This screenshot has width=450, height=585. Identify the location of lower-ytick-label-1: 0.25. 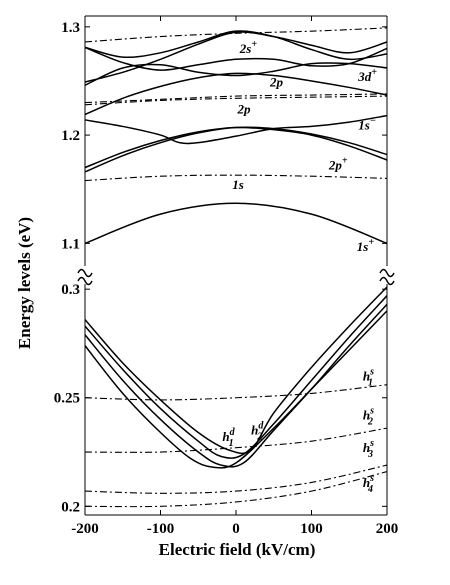
(67, 399).